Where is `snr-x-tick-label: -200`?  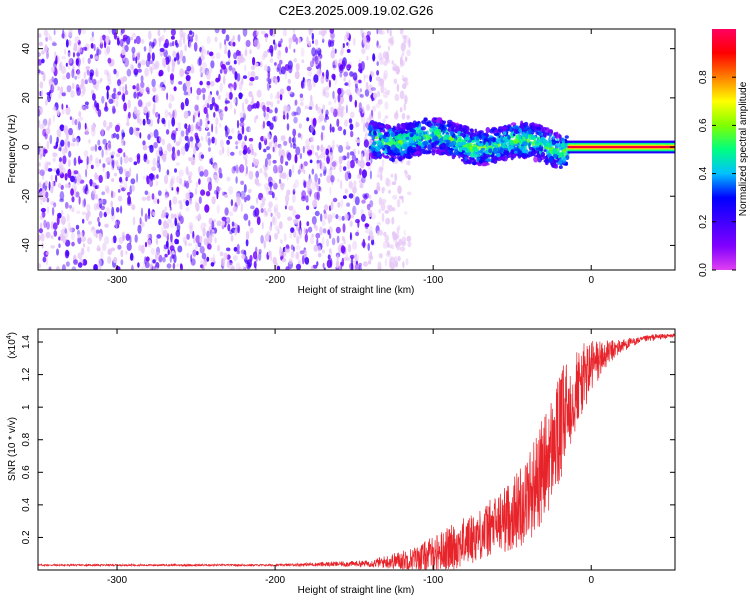 snr-x-tick-label: -200 is located at coordinates (275, 580).